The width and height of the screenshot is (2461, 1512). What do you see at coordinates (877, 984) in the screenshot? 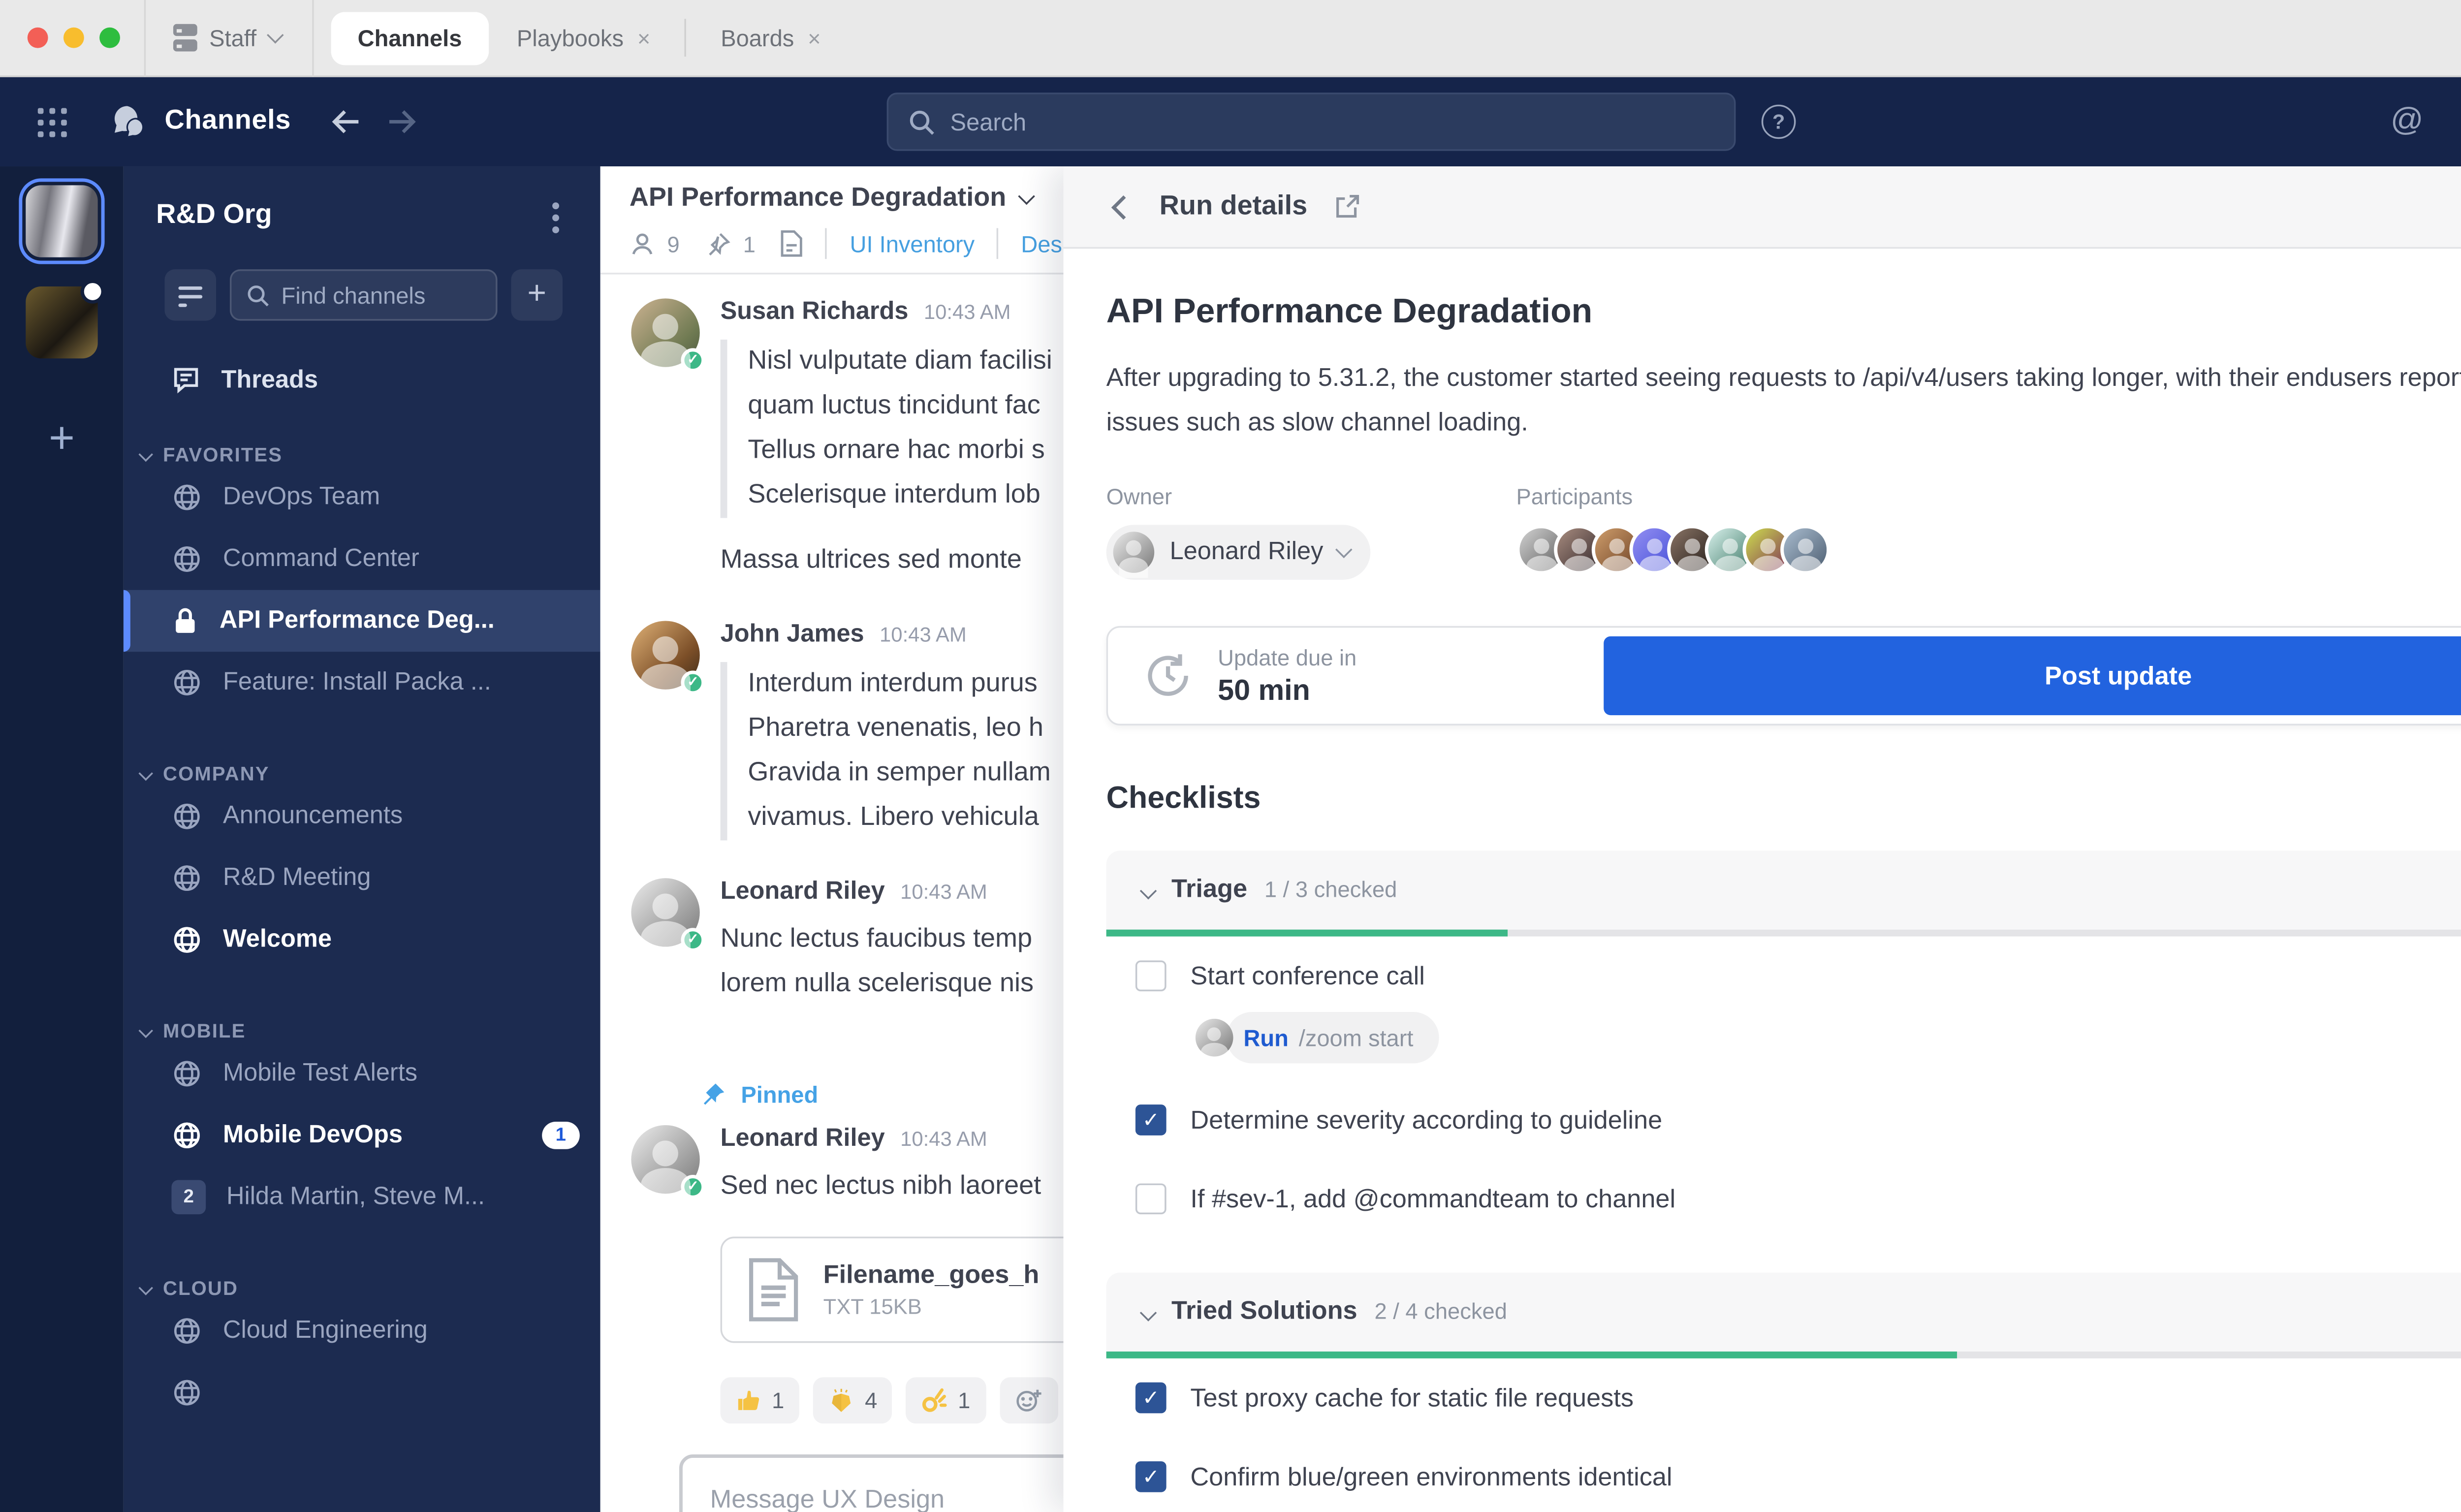
I see `message-line: lorem nulla scelerisque nis` at bounding box center [877, 984].